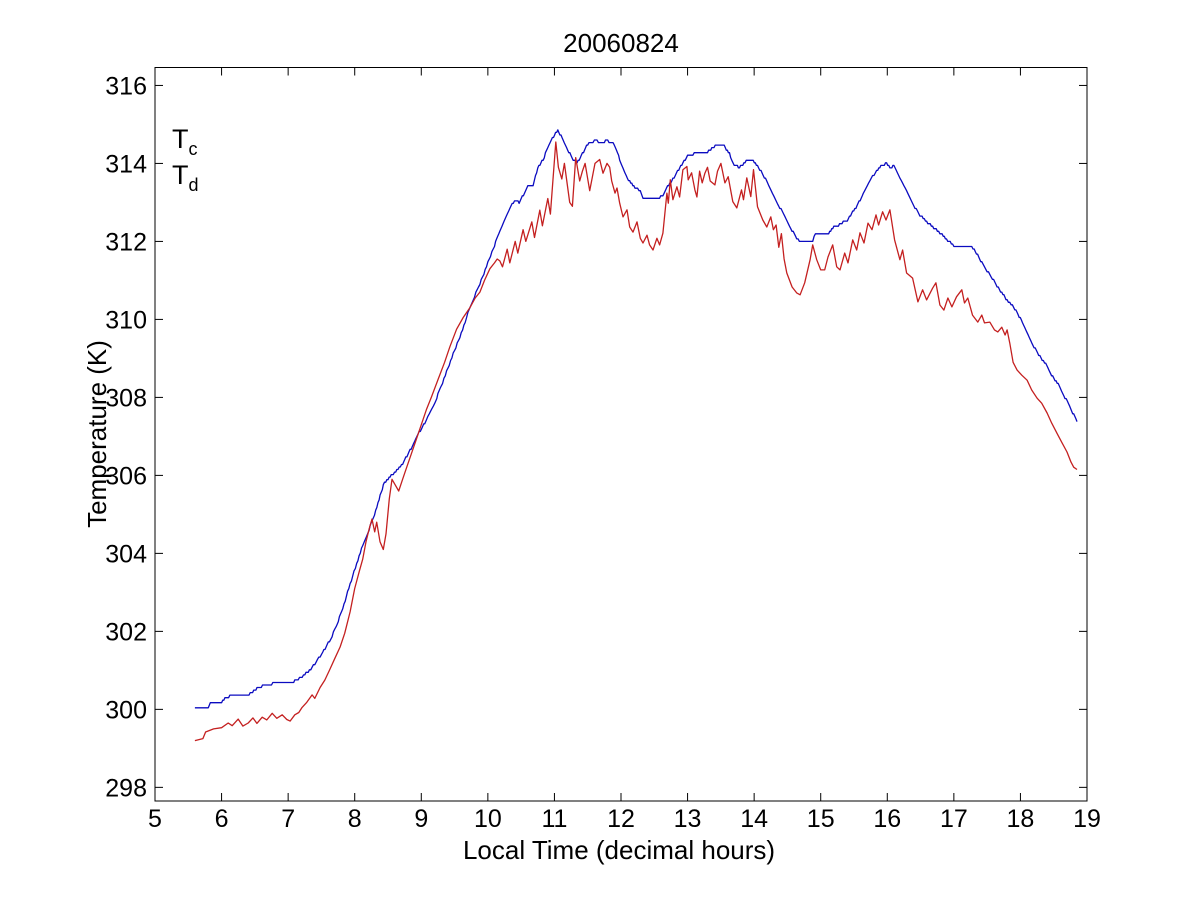 The width and height of the screenshot is (1200, 900). Describe the element at coordinates (126, 320) in the screenshot. I see `y-tick-label: 310` at that location.